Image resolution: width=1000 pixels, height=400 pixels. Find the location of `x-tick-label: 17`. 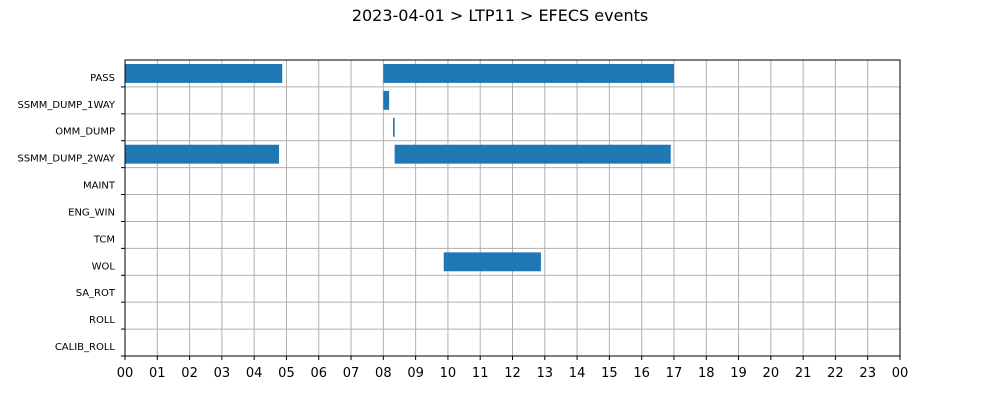

x-tick-label: 17 is located at coordinates (674, 373).